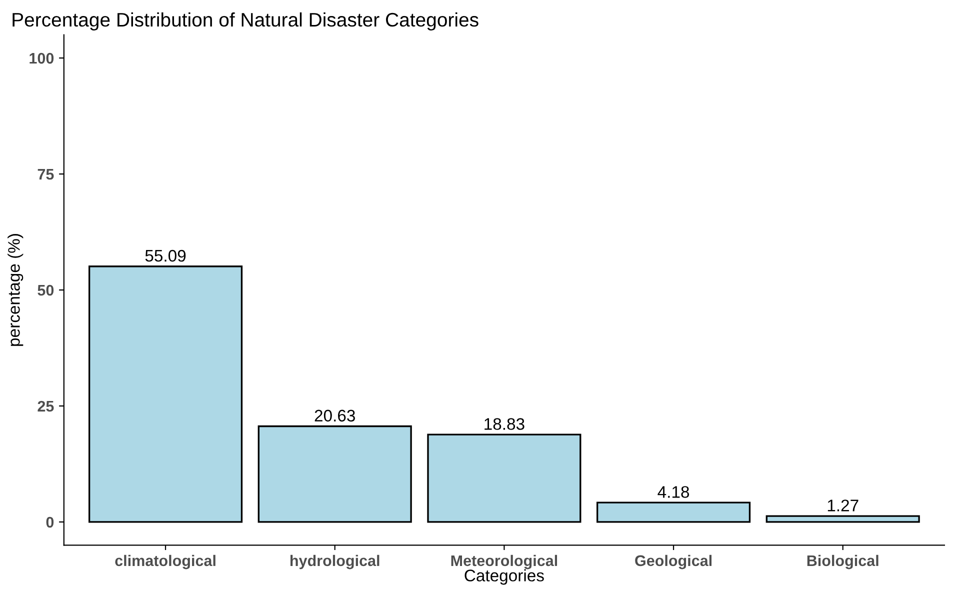 The image size is (954, 590). Describe the element at coordinates (50, 522) in the screenshot. I see `y-tick-label: 0` at that location.